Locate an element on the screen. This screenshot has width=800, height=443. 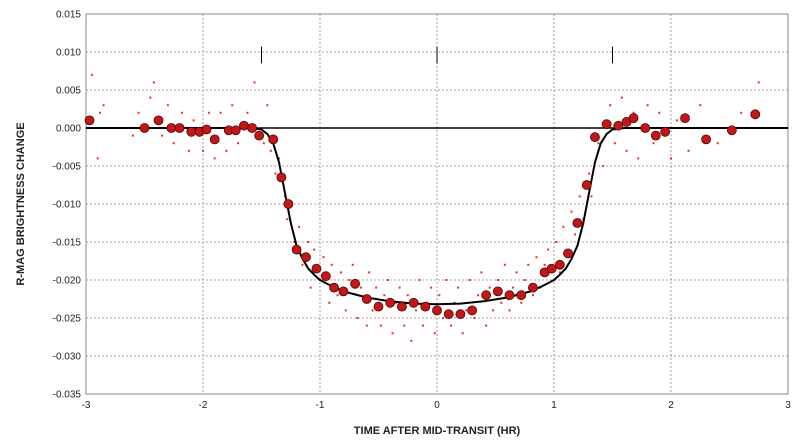
x-tick-label: 0 is located at coordinates (437, 405).